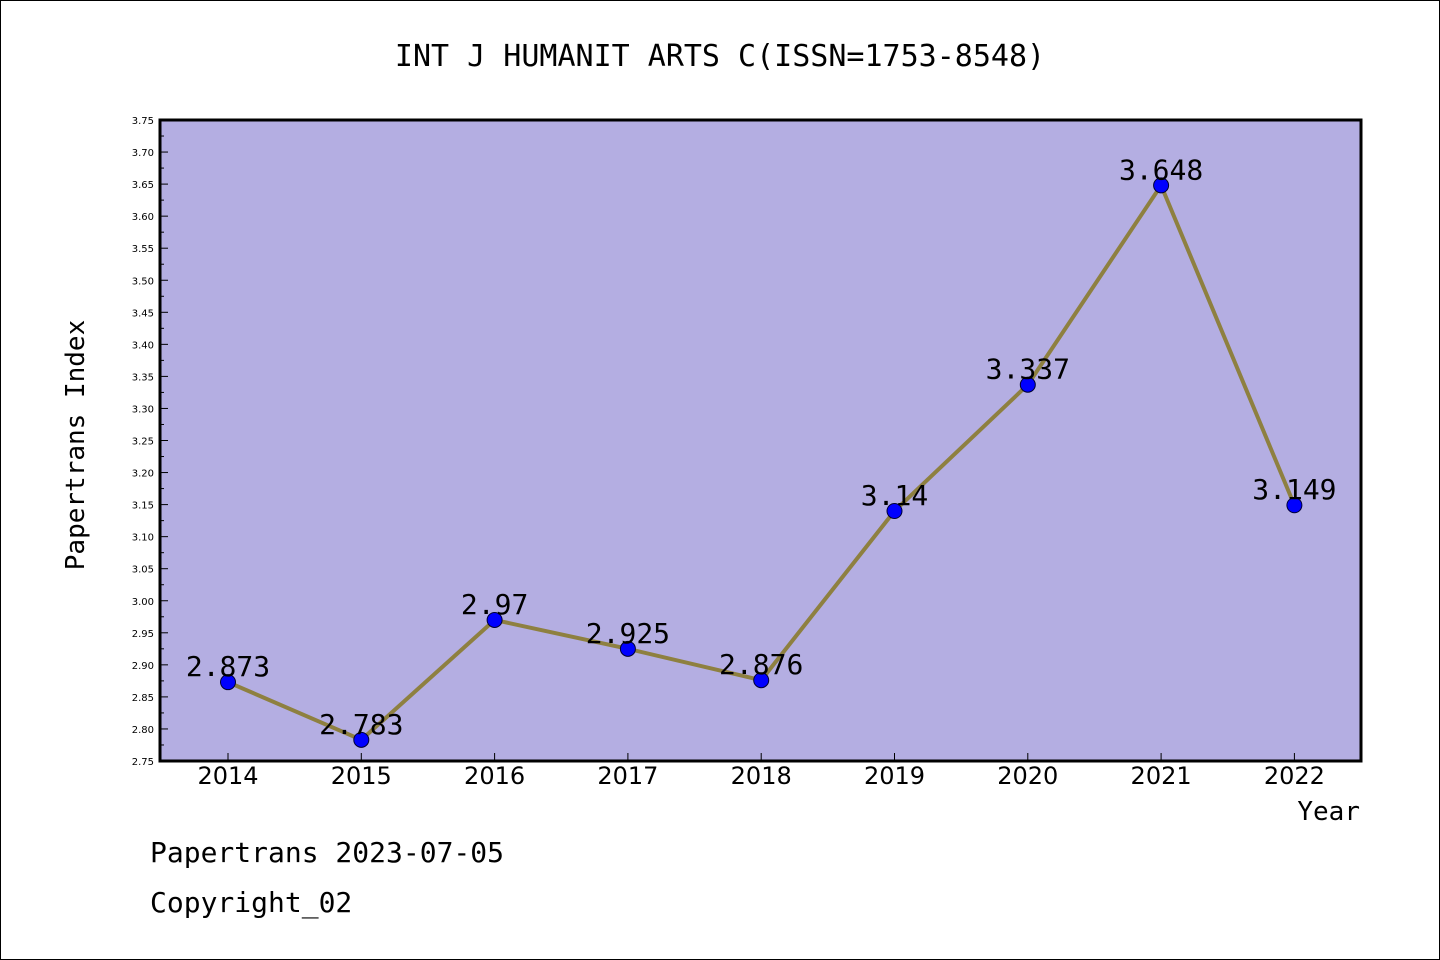  What do you see at coordinates (1161, 169) in the screenshot?
I see `data-label: 3.648` at bounding box center [1161, 169].